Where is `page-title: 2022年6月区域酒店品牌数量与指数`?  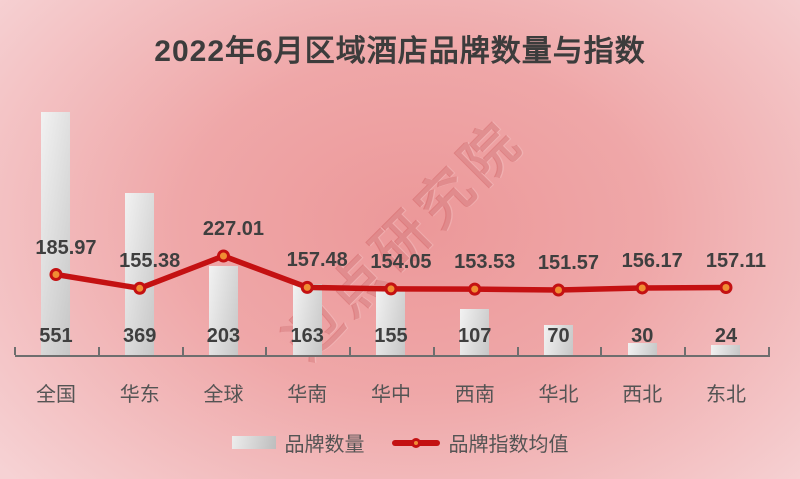
page-title: 2022年6月区域酒店品牌数量与指数 is located at coordinates (400, 51).